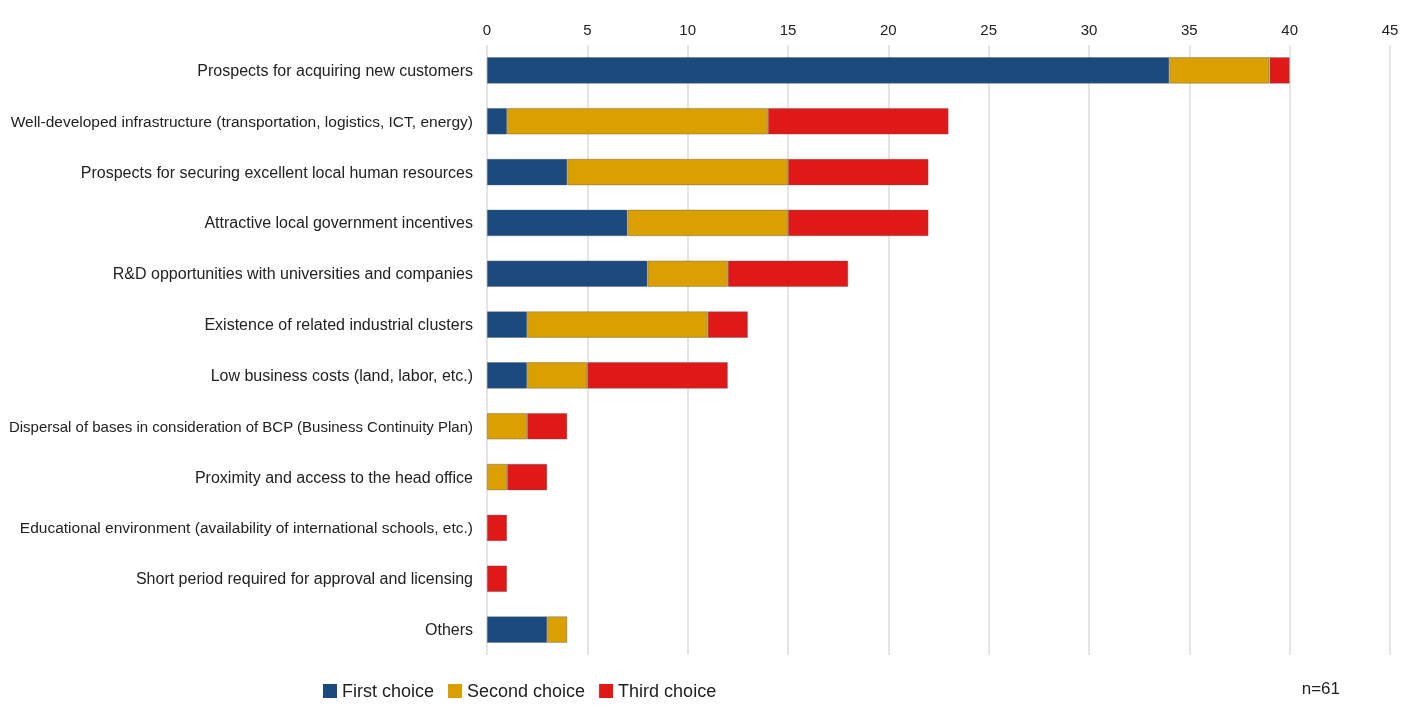 The image size is (1410, 709). Describe the element at coordinates (667, 691) in the screenshot. I see `legend-label: Third choice` at that location.